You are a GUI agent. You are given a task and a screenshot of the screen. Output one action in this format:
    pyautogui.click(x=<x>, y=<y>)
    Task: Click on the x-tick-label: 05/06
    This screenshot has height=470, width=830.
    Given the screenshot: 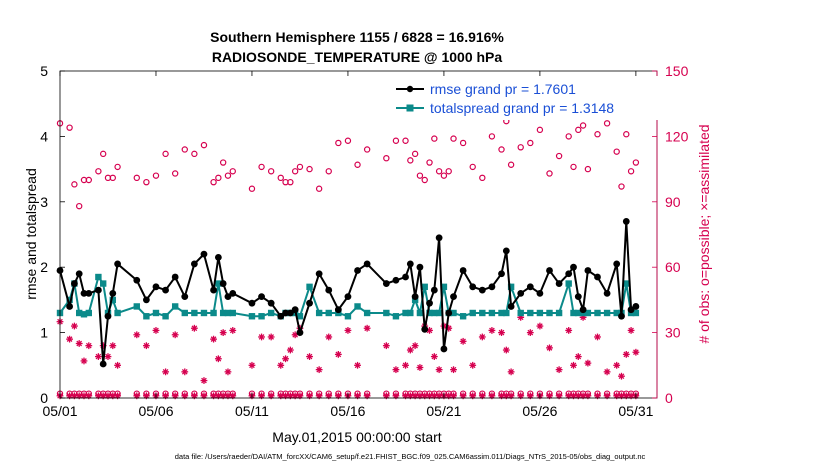 What is the action you would take?
    pyautogui.click(x=155, y=411)
    